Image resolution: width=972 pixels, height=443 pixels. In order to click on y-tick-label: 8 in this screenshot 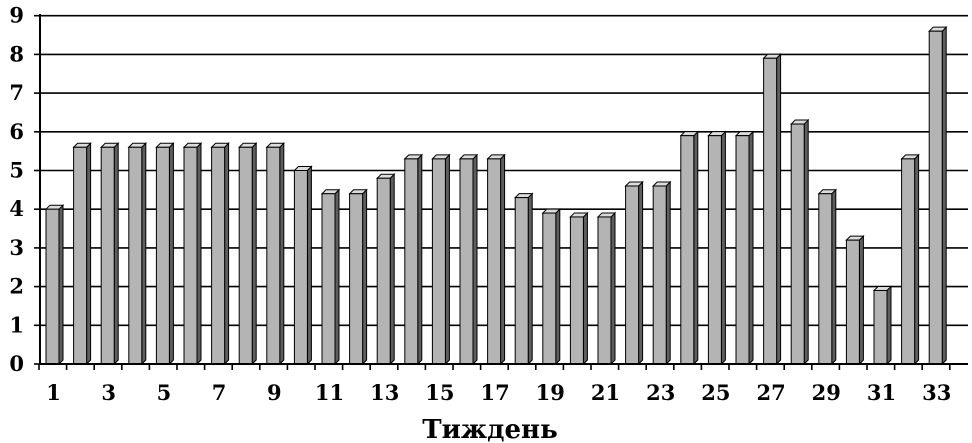, I will do `click(16, 53)`.